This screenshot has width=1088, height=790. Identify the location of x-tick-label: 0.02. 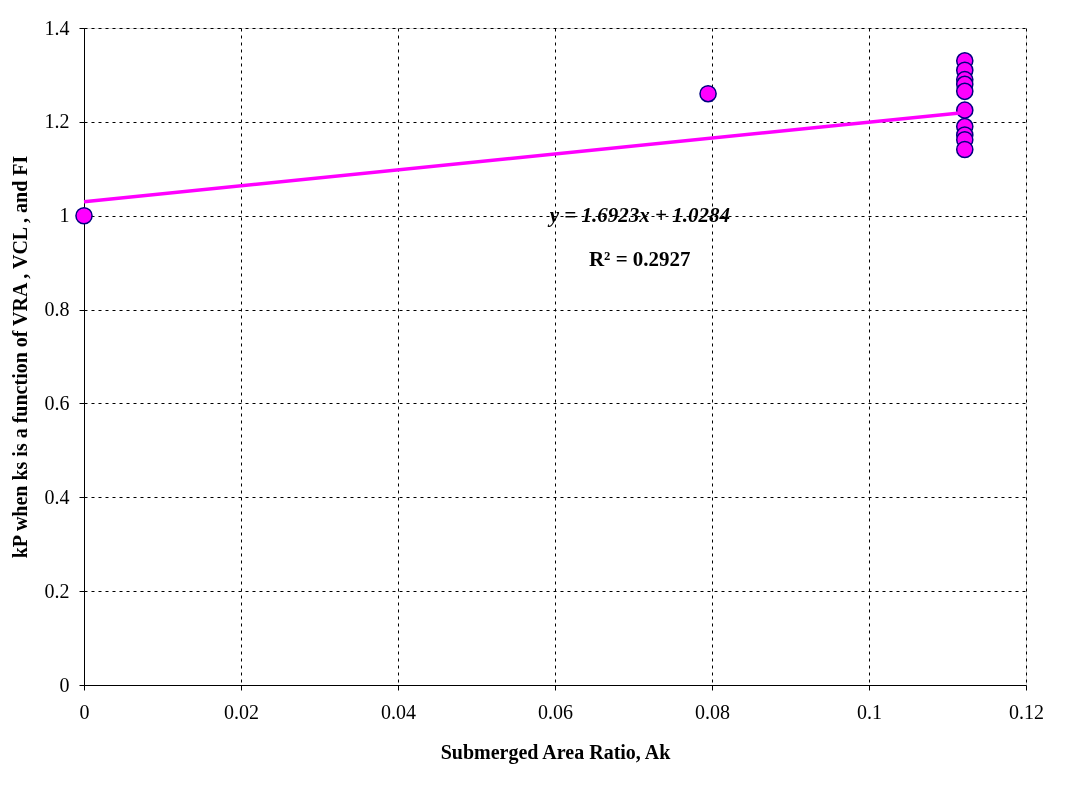
(241, 711).